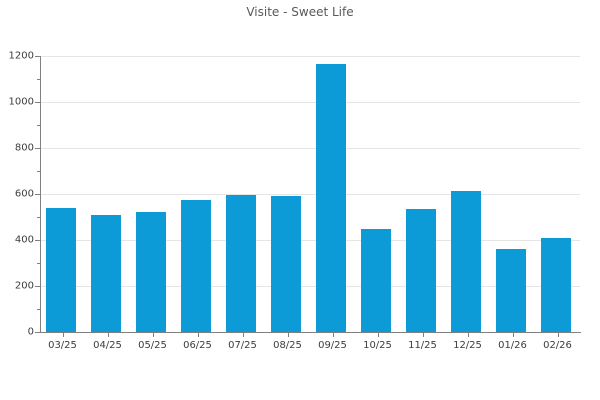 This screenshot has width=600, height=400. What do you see at coordinates (511, 290) in the screenshot?
I see `bar-01/26` at bounding box center [511, 290].